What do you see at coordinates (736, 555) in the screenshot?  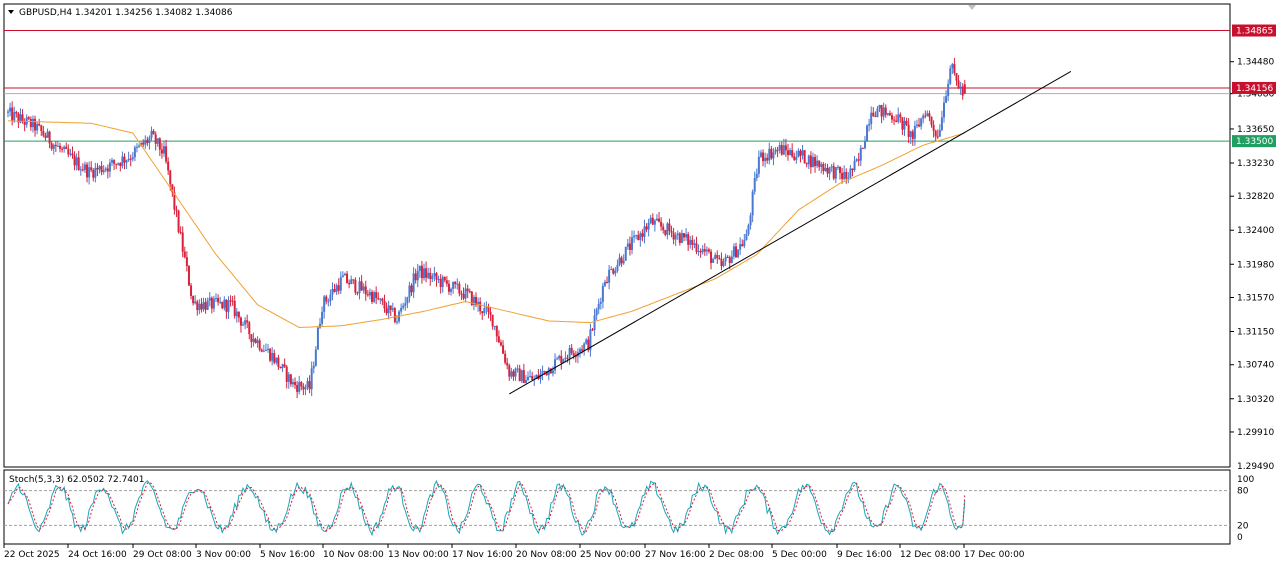 I see `time-tick-label: 2 Dec 08:00` at bounding box center [736, 555].